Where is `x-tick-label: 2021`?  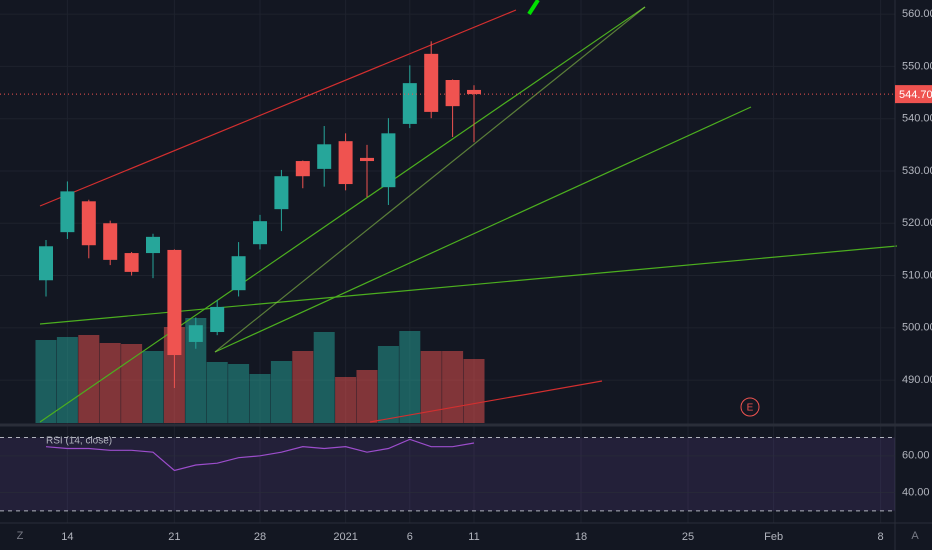 x-tick-label: 2021 is located at coordinates (345, 537).